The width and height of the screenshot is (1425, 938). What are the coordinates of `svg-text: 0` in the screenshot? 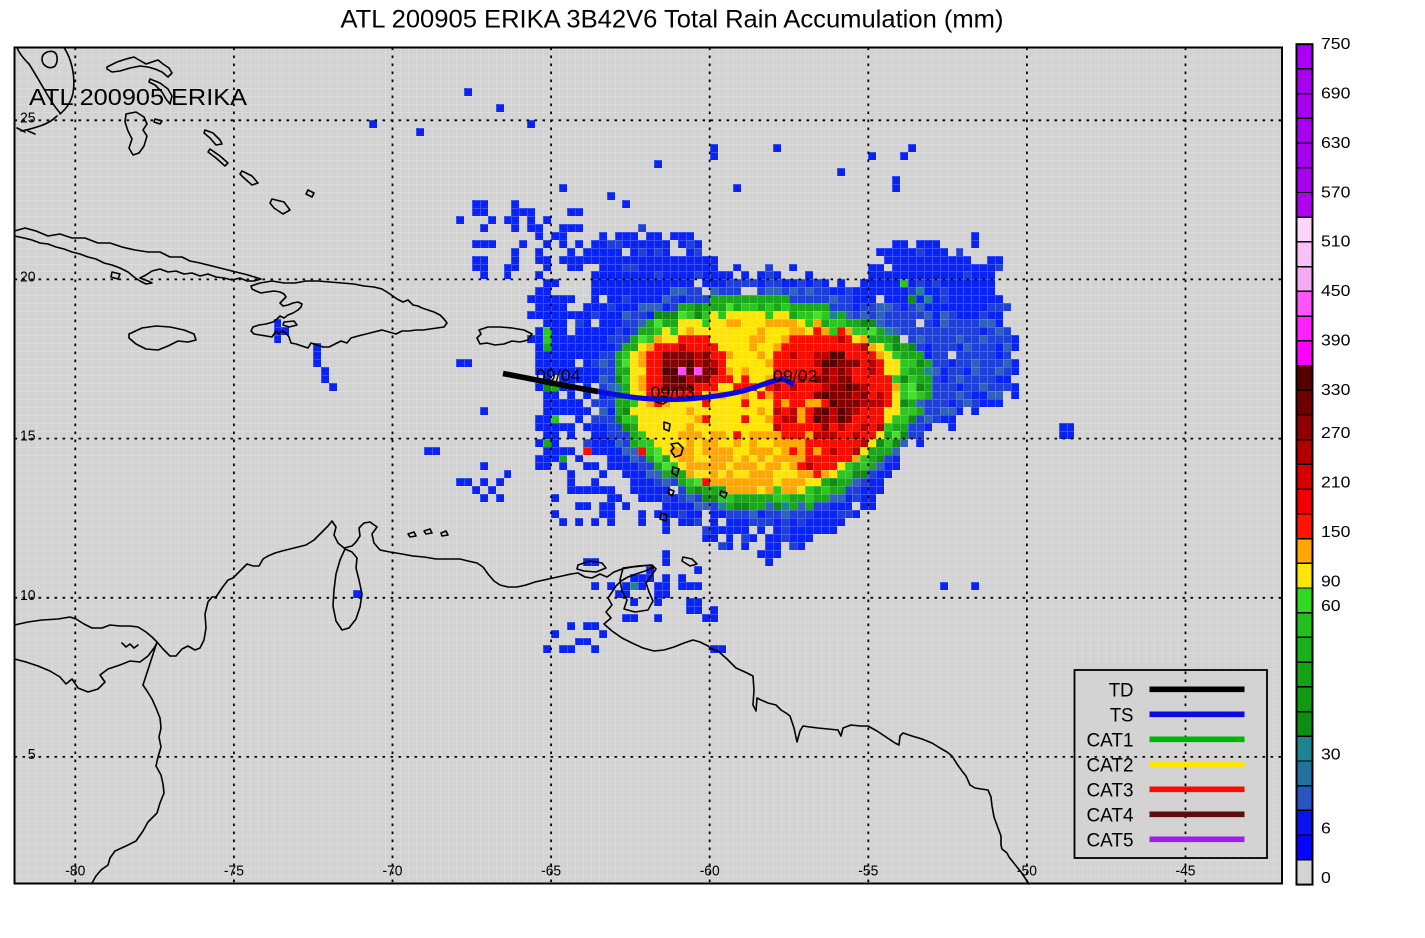 It's located at (1326, 878).